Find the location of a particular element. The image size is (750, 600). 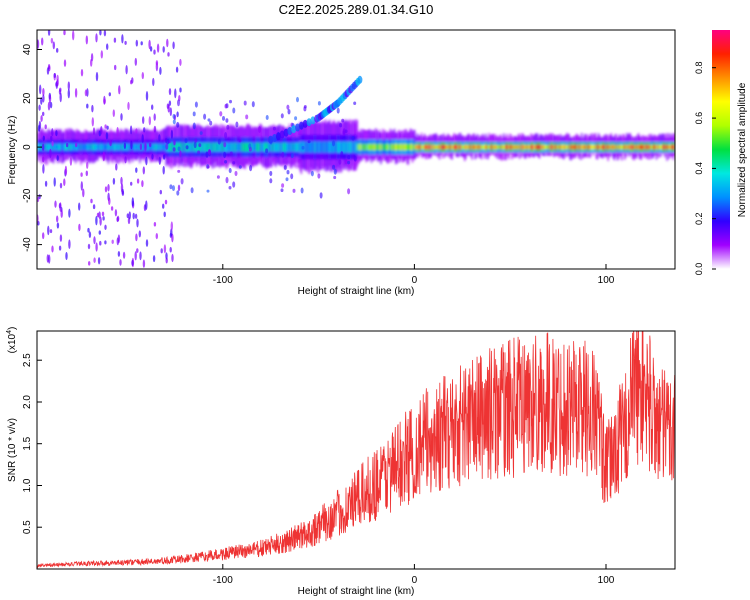

snr-y-multiplier: (x104) is located at coordinates (12, 340).